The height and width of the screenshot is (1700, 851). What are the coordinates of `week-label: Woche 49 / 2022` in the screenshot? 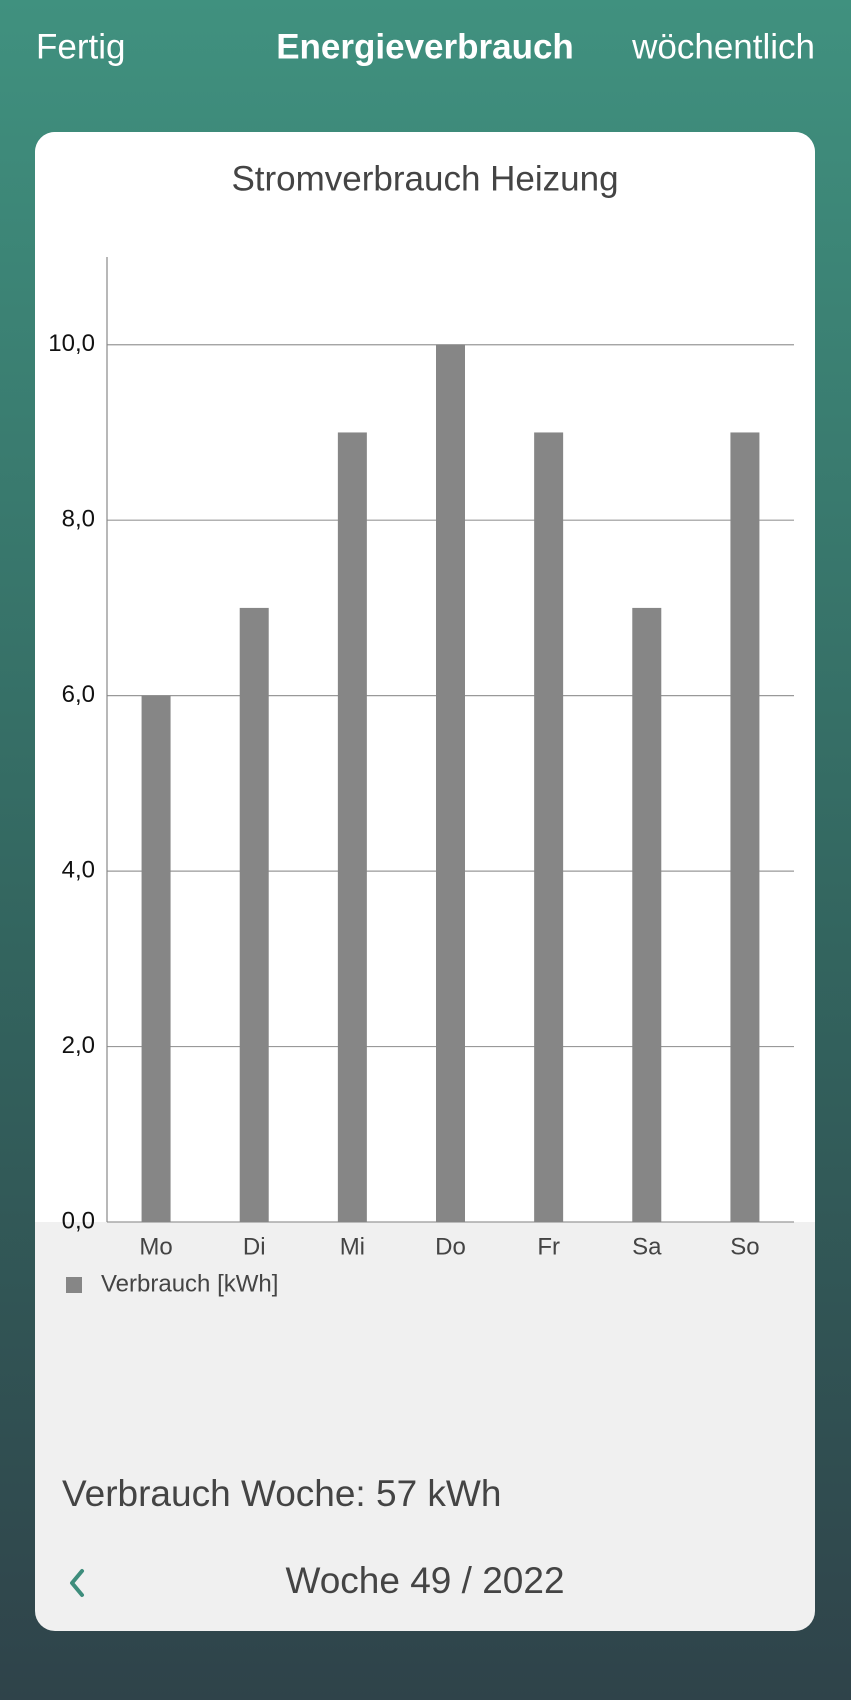 It's located at (424, 1580).